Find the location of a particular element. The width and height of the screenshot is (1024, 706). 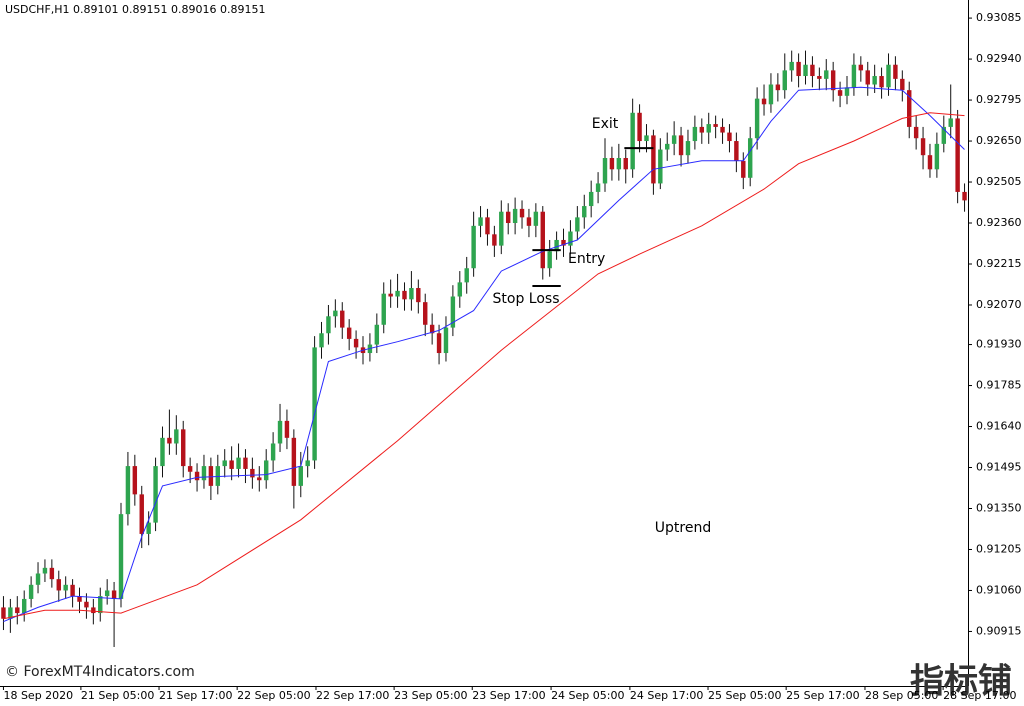

trade-level-label: Exit is located at coordinates (605, 124).